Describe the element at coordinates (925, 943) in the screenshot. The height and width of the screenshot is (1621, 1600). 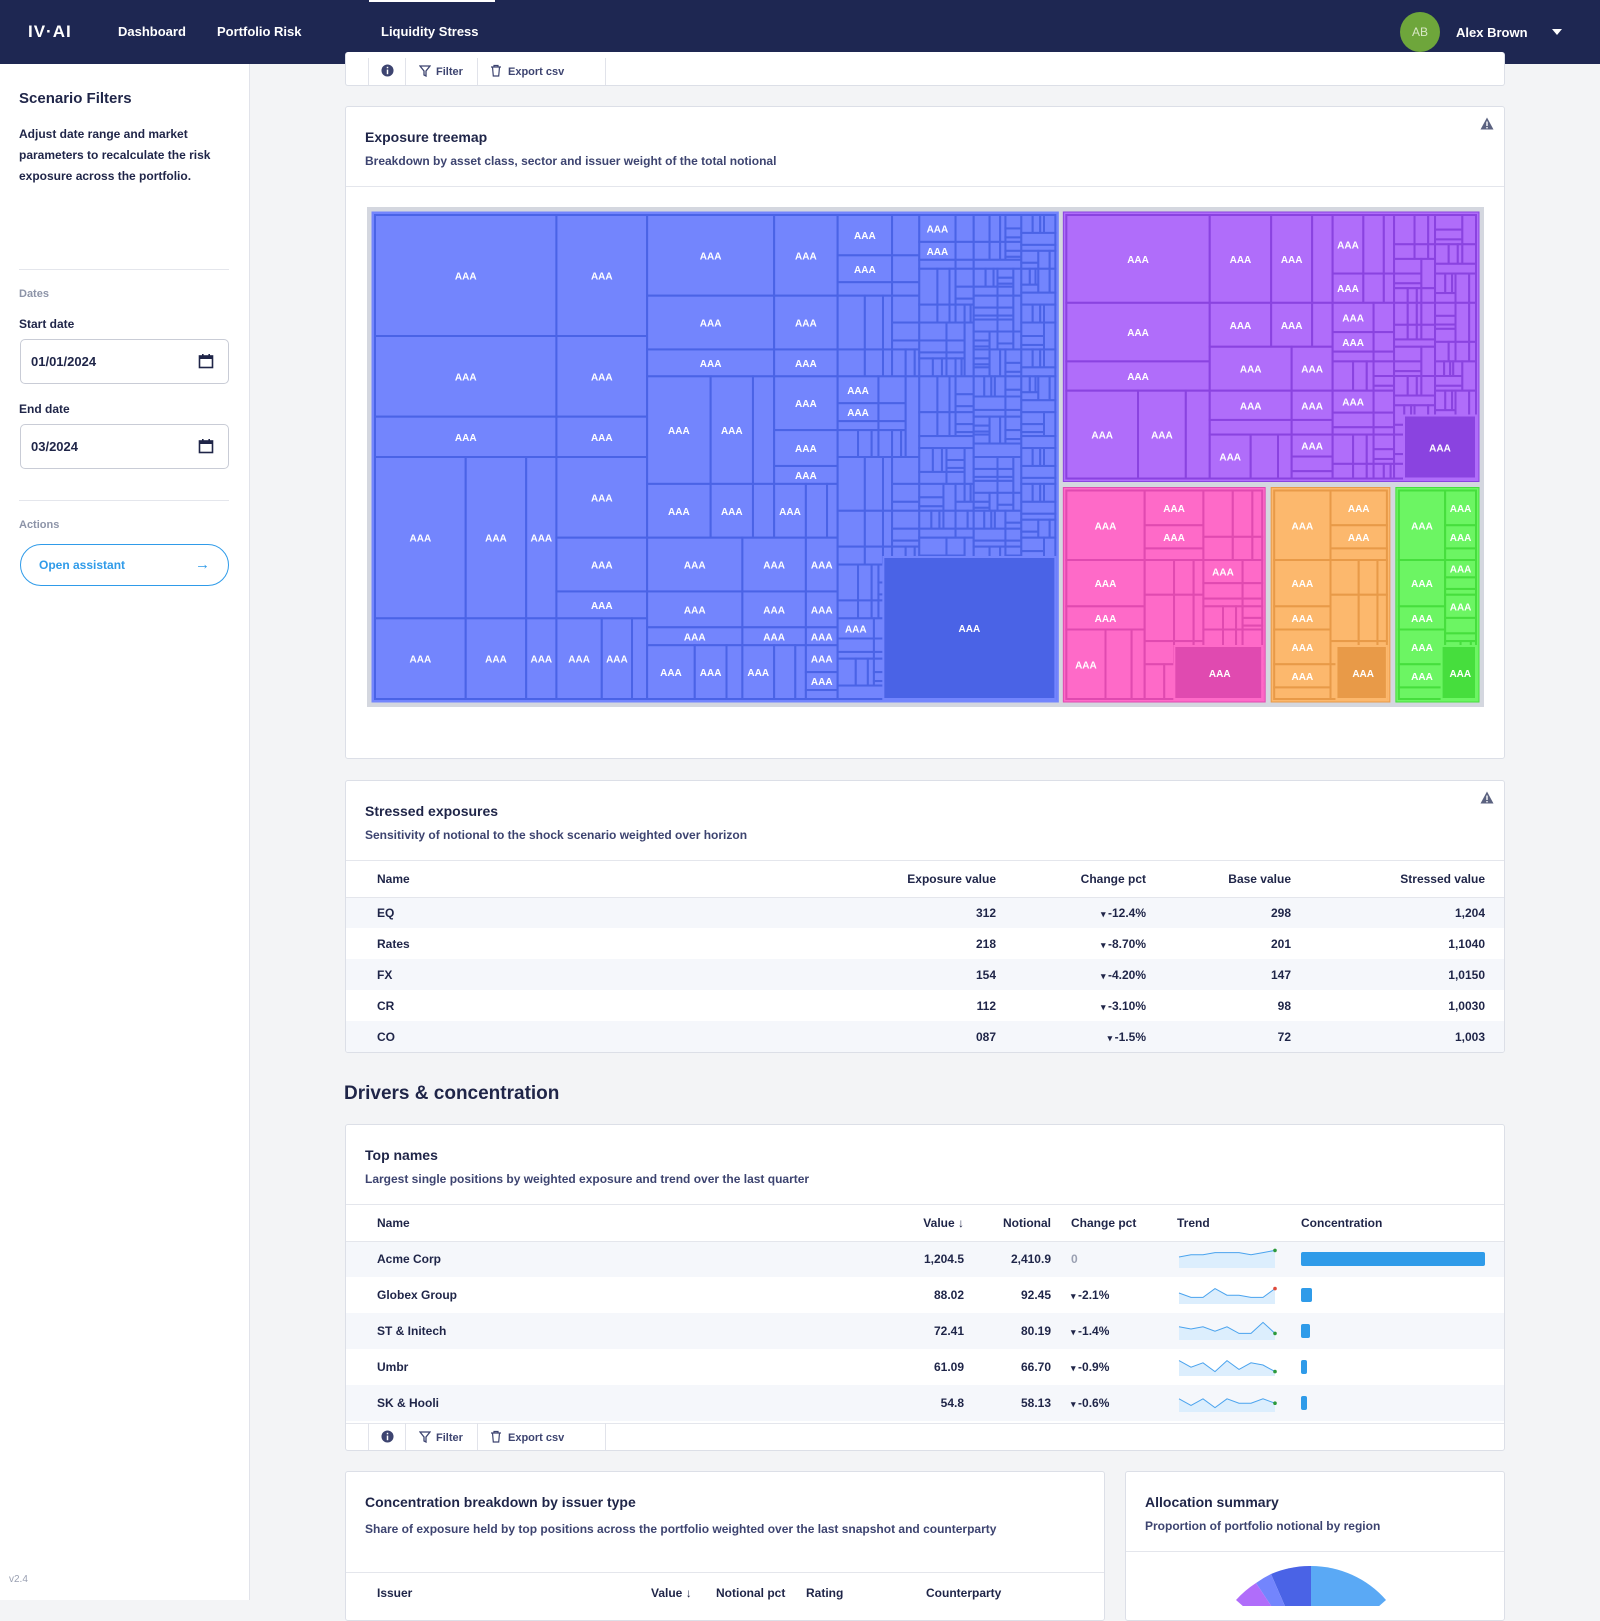
I see `table-row: Rates 218-8.70% 201 1,1040` at that location.